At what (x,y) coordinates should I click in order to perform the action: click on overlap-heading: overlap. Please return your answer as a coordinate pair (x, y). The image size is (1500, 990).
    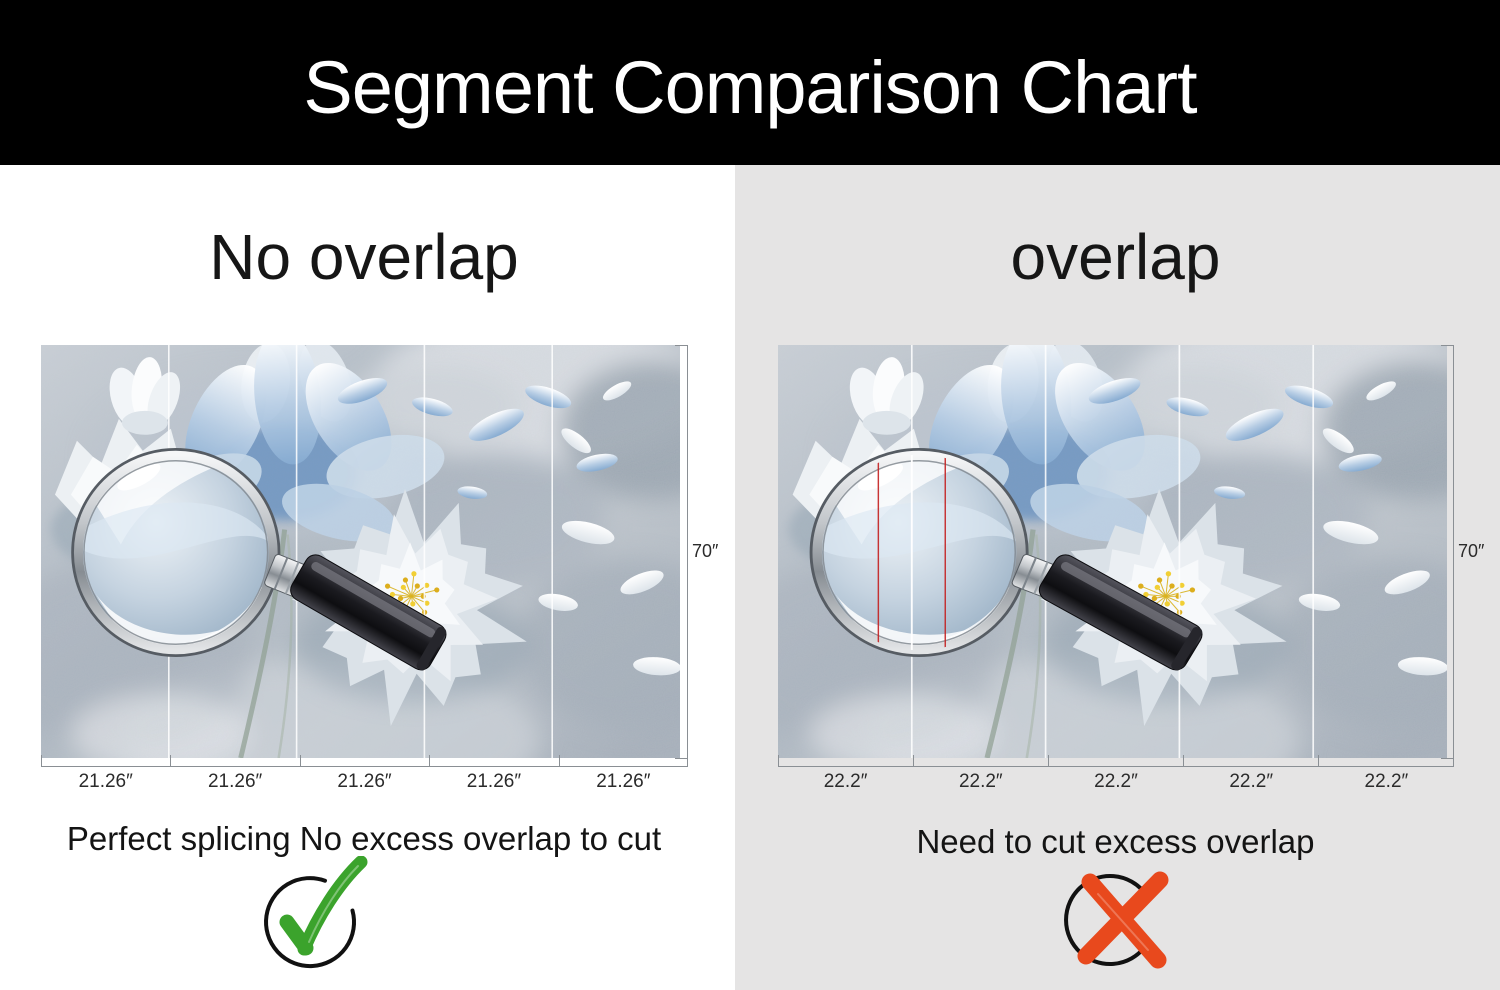
    Looking at the image, I should click on (1115, 257).